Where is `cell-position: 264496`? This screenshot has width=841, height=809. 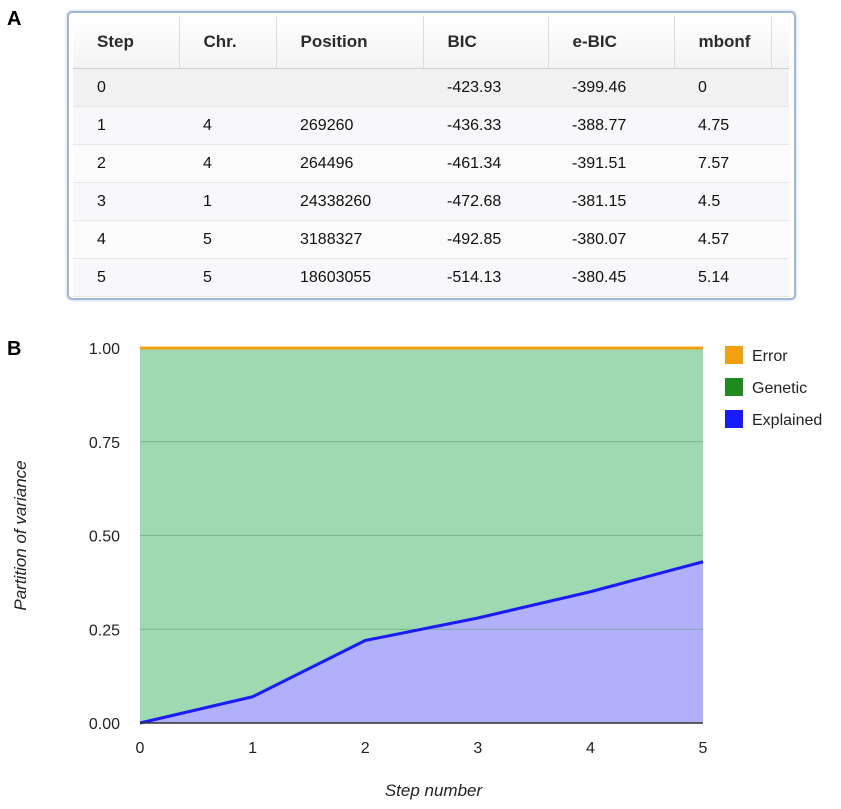 cell-position: 264496 is located at coordinates (349, 163).